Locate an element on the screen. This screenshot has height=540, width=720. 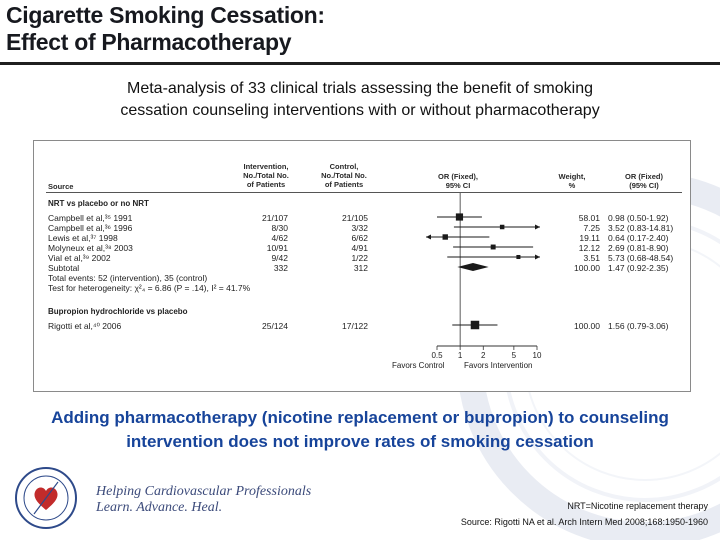
subtotal-diamond is located at coordinates (473, 267).